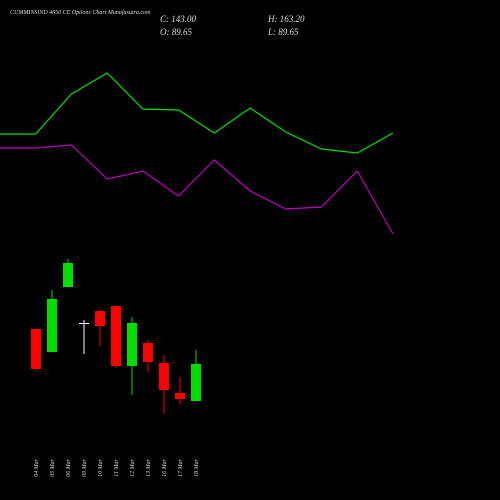 This screenshot has height=500, width=500. What do you see at coordinates (165, 467) in the screenshot?
I see `x-tick-label: 16 Mar` at bounding box center [165, 467].